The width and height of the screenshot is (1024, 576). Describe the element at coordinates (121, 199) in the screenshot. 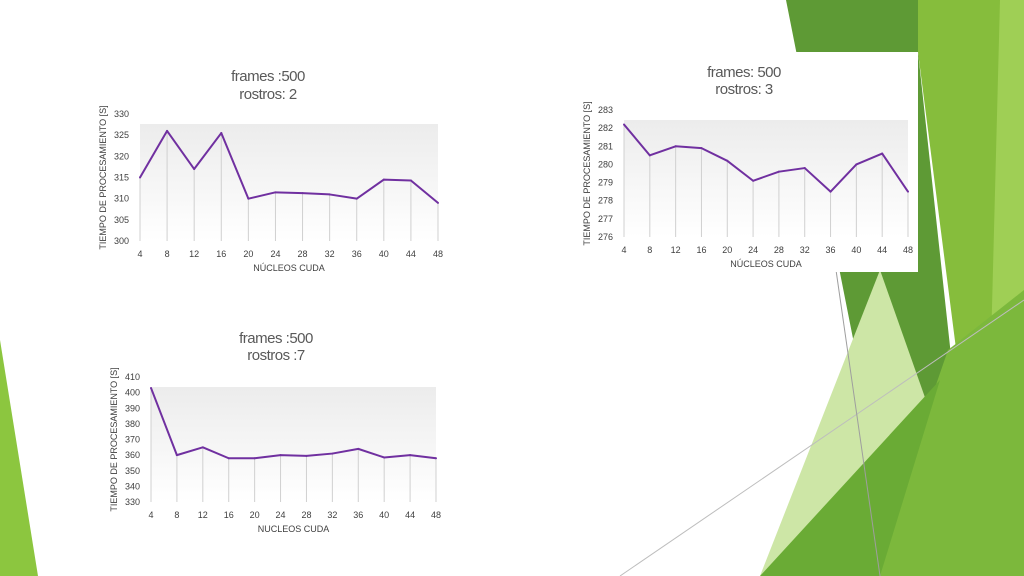

I see `y-tick-label: 310` at that location.